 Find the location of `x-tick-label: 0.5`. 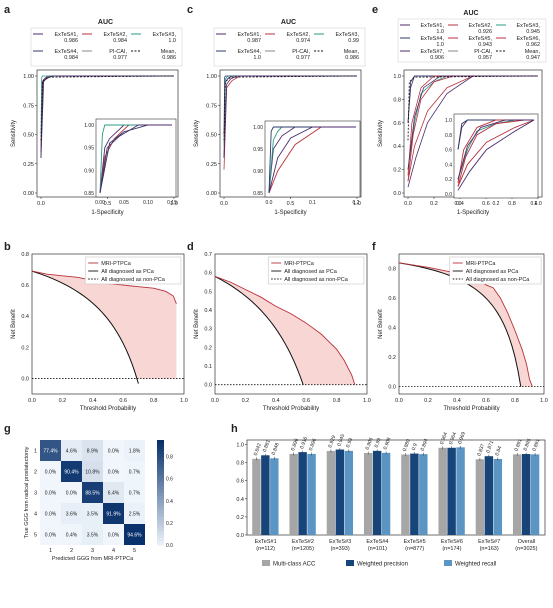

x-tick-label: 0.5 is located at coordinates (108, 204).